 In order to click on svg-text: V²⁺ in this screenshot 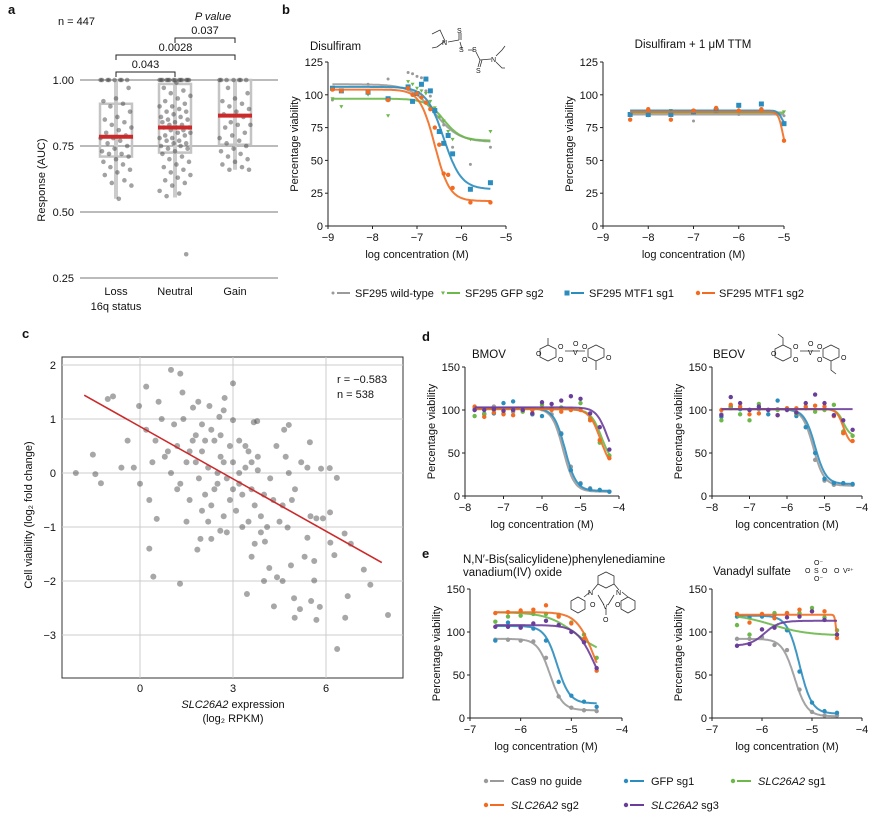, I will do `click(848, 571)`.